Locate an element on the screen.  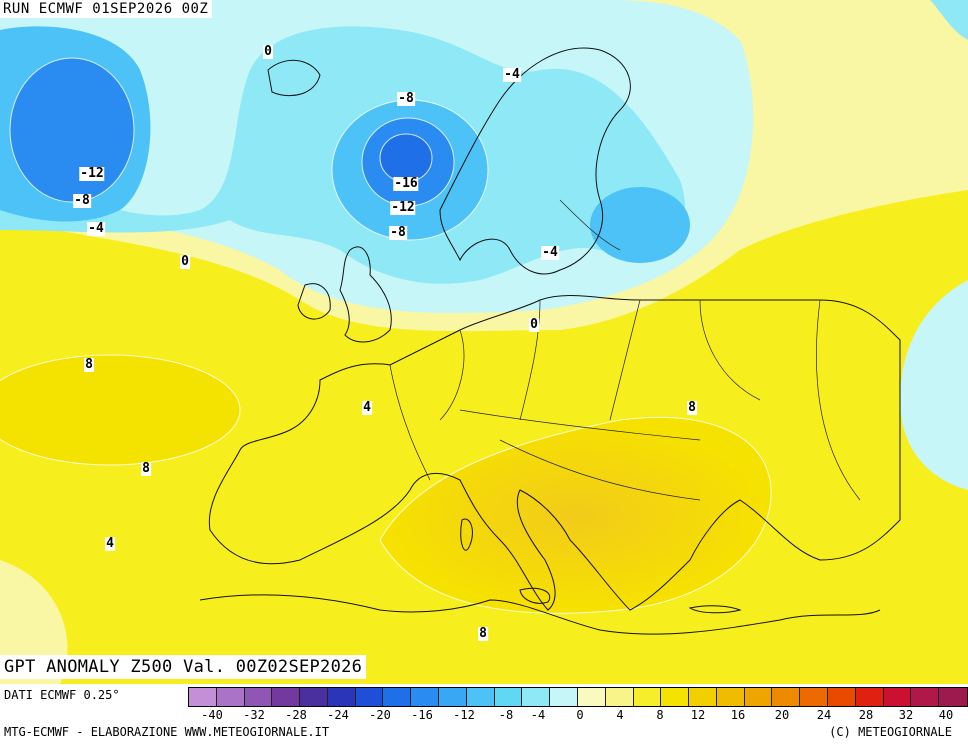
contour-label: -16 is located at coordinates (406, 183).